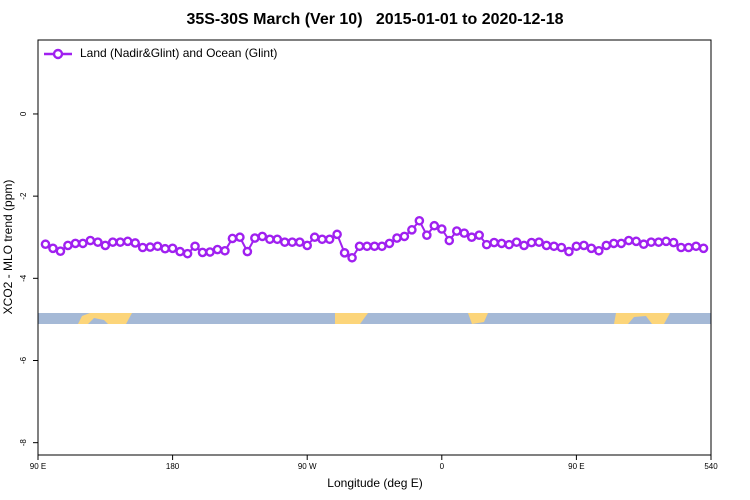 Image resolution: width=750 pixels, height=500 pixels. What do you see at coordinates (374, 483) in the screenshot?
I see `x-axis-label: Longitude (deg E)` at bounding box center [374, 483].